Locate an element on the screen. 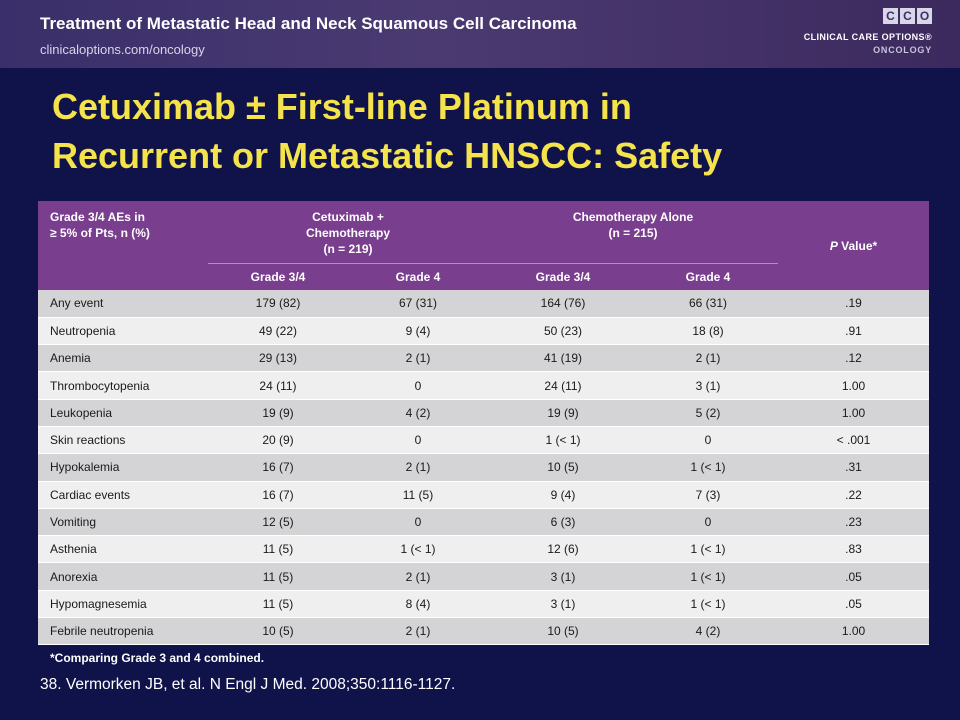 This screenshot has width=960, height=720. header-ae-line1: Grade 3/4 AEs in is located at coordinates (97, 217).